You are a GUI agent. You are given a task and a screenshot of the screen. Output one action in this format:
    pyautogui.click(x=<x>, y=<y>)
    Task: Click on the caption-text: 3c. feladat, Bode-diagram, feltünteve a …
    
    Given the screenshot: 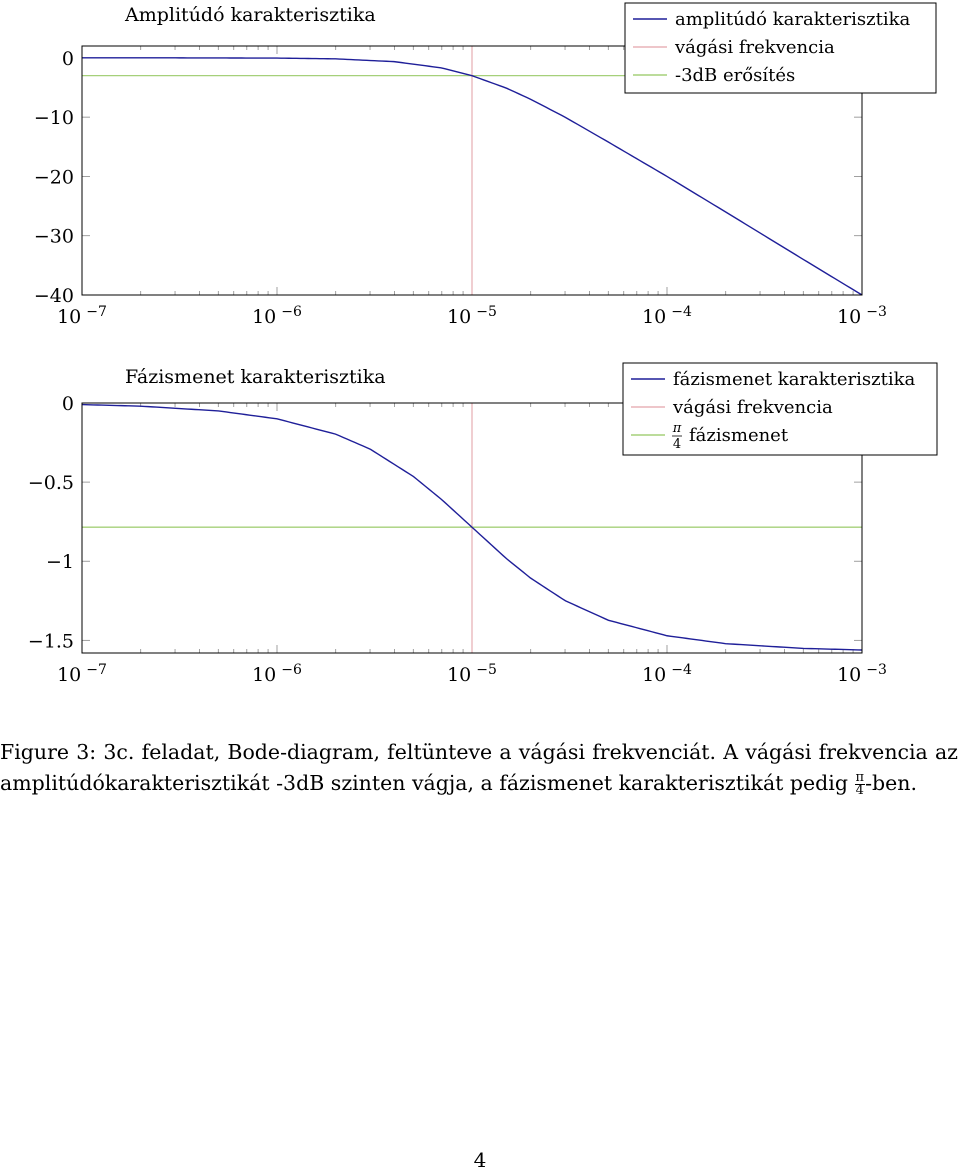 What is the action you would take?
    pyautogui.click(x=479, y=767)
    